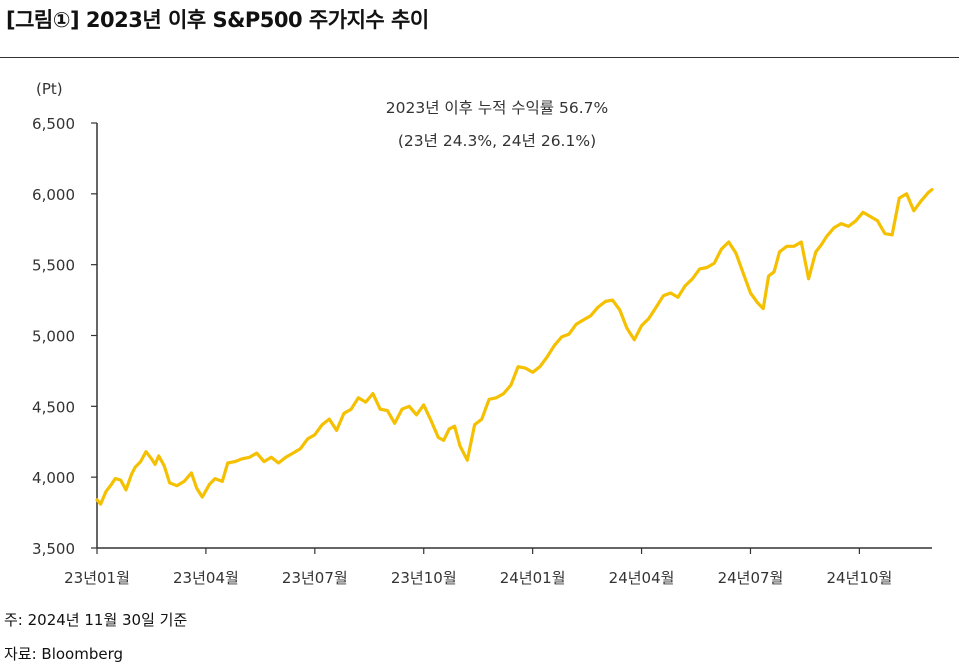 This screenshot has height=669, width=966. What do you see at coordinates (53, 266) in the screenshot?
I see `y-tick-label: 5,500` at bounding box center [53, 266].